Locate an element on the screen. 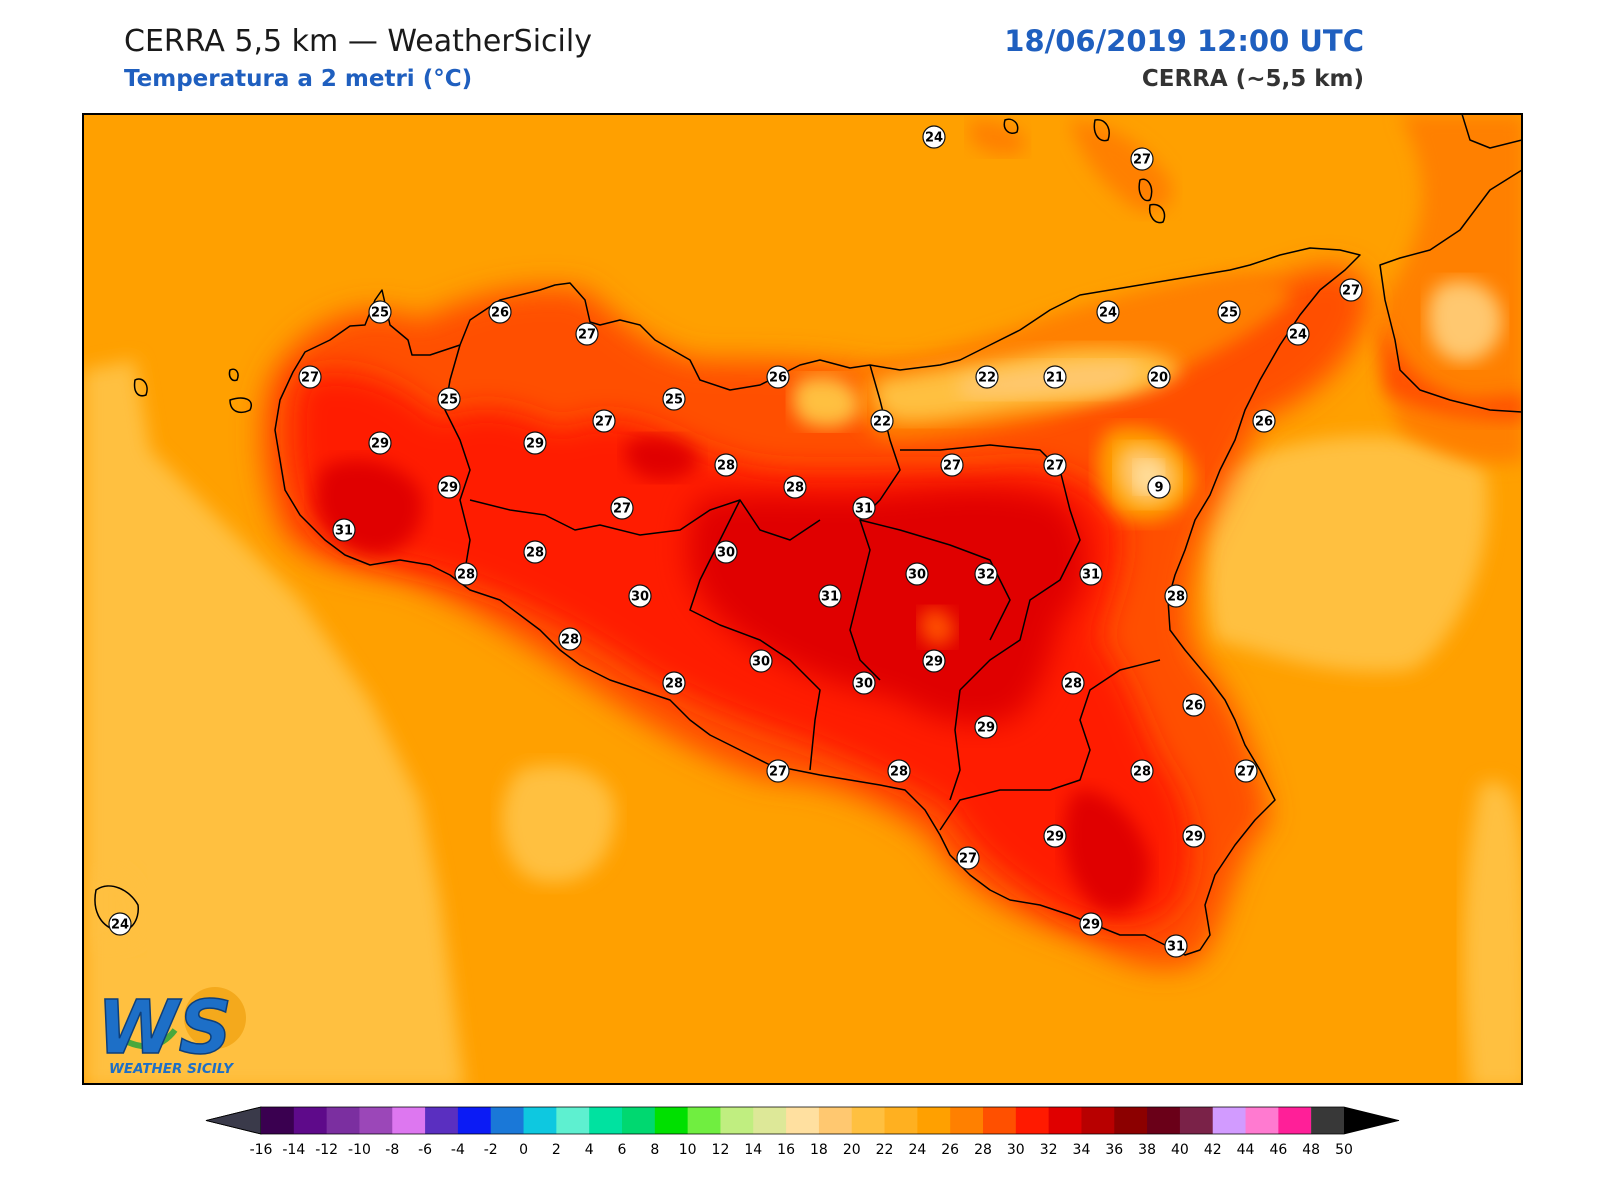 The width and height of the screenshot is (1600, 1200). colorbar-tick-label: 10 is located at coordinates (688, 1150).